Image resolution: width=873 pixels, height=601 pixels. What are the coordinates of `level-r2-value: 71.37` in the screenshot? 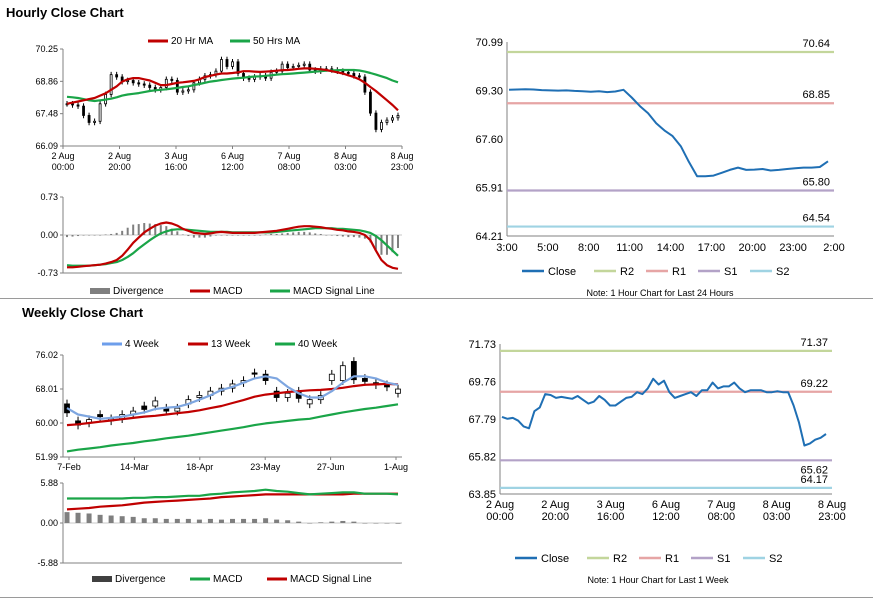 It's located at (814, 343).